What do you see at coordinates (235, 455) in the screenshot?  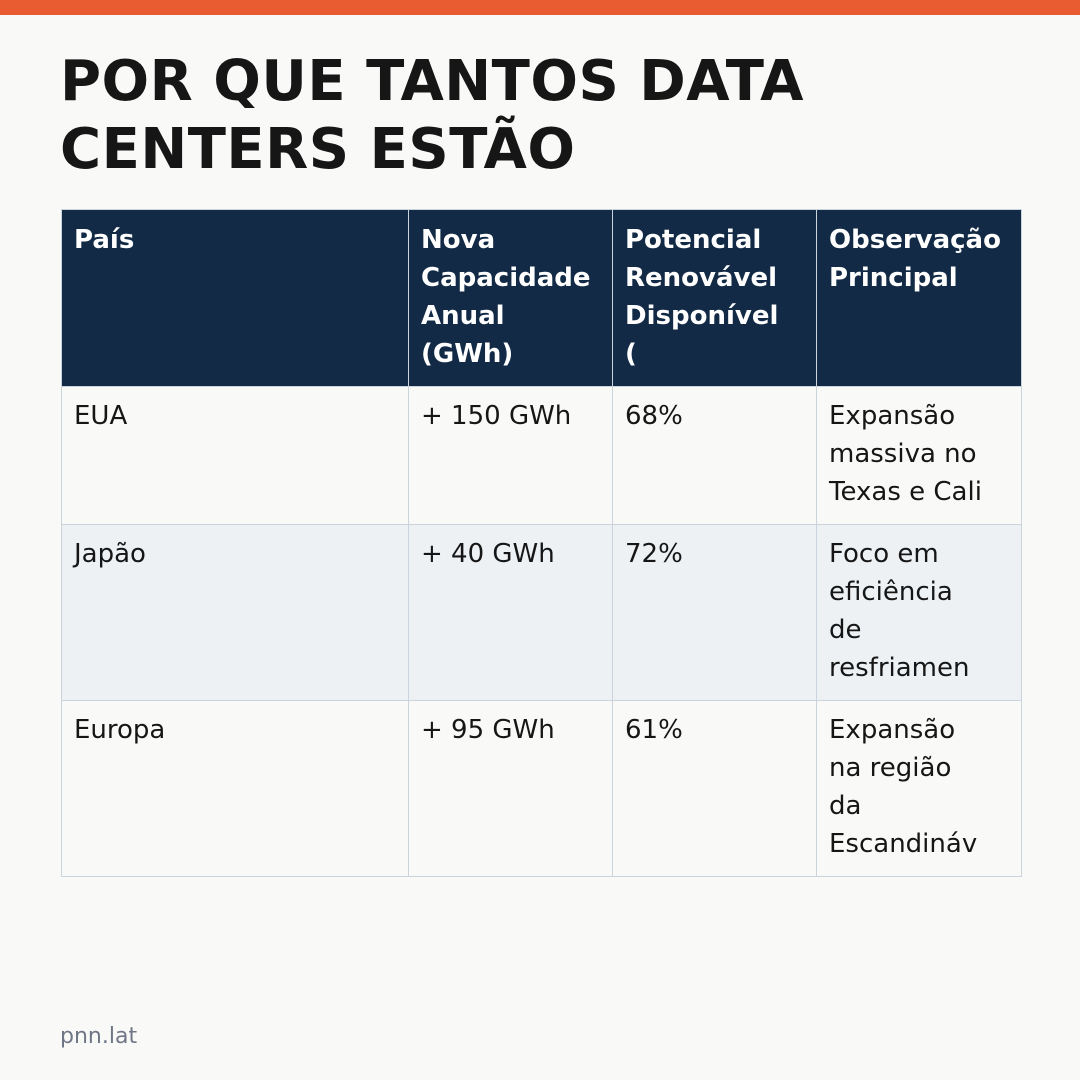 I see `cell-country: EUA` at bounding box center [235, 455].